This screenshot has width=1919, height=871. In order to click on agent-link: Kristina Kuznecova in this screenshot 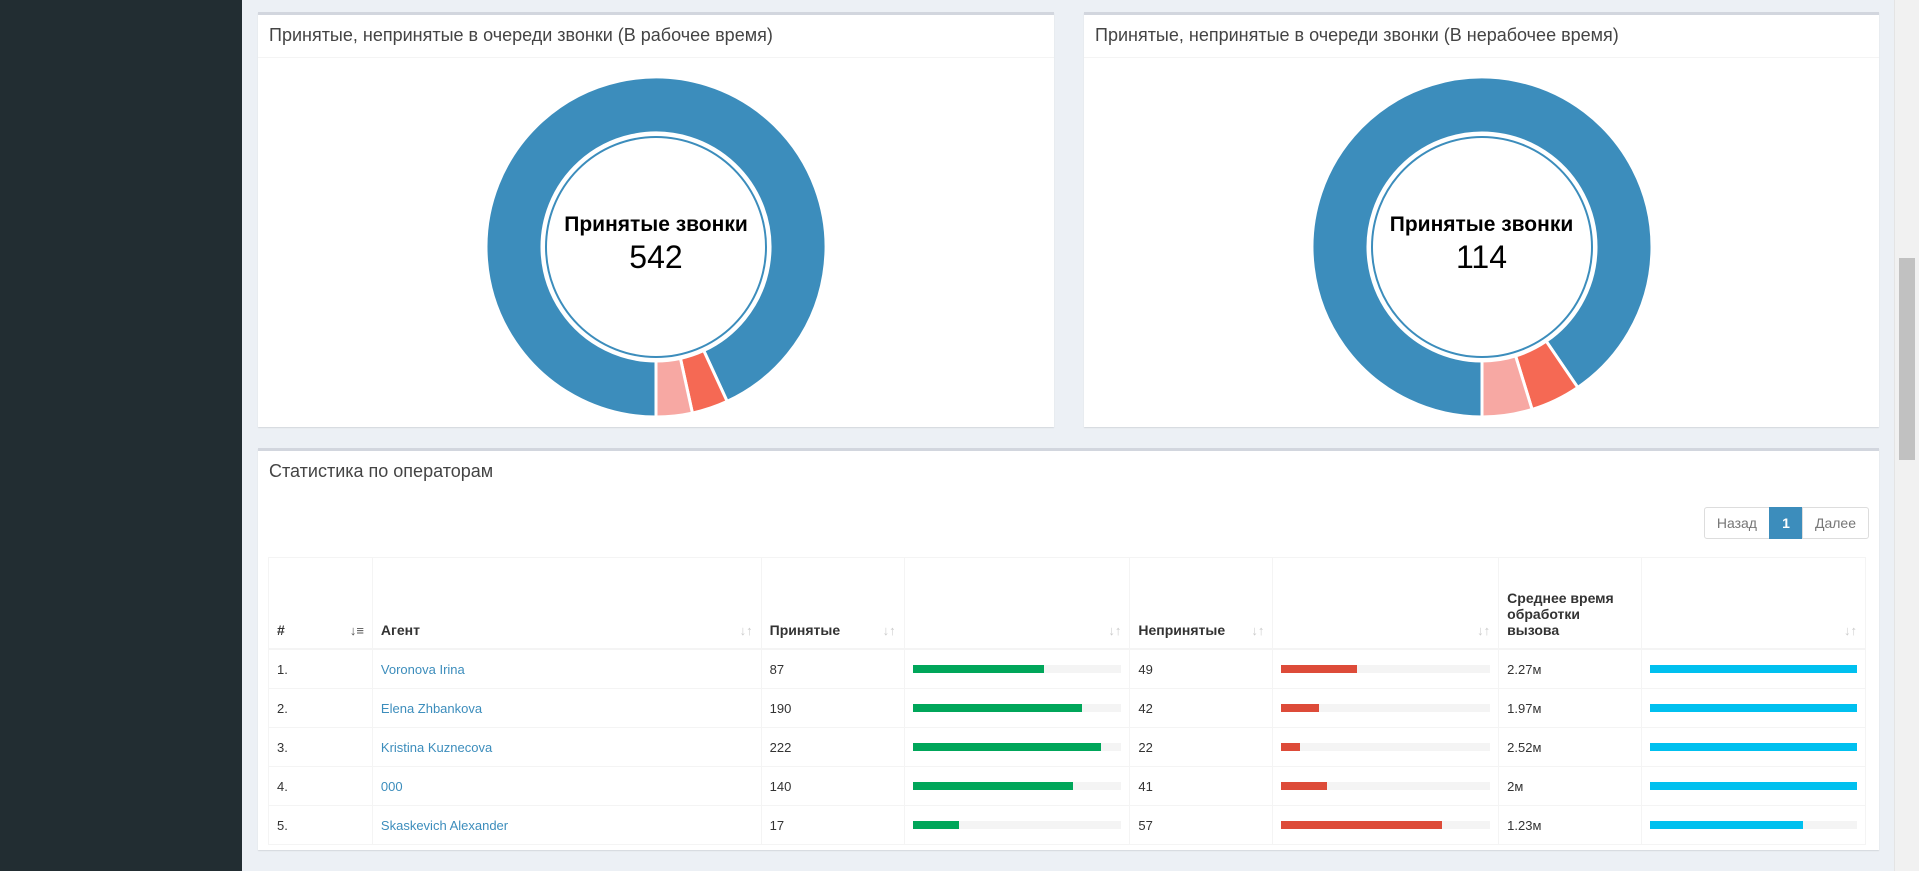, I will do `click(436, 747)`.